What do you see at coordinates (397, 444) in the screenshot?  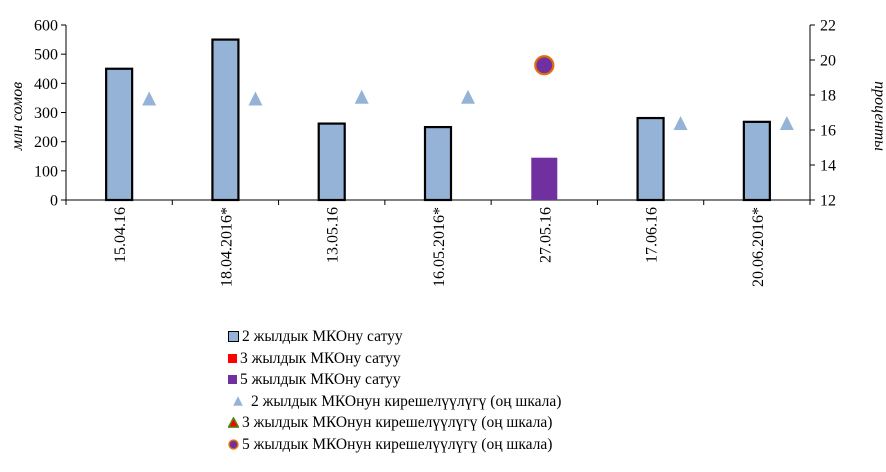 I see `legend-label-5y-yield: 5 жылдык МКОнун кирешелүүлүгү (оң шкала)` at bounding box center [397, 444].